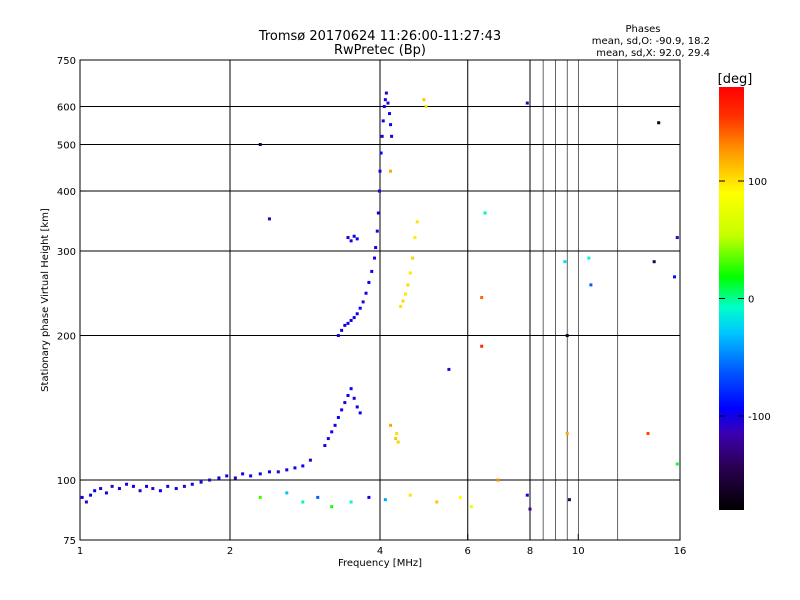  I want to click on x-tick-label: 16, so click(680, 551).